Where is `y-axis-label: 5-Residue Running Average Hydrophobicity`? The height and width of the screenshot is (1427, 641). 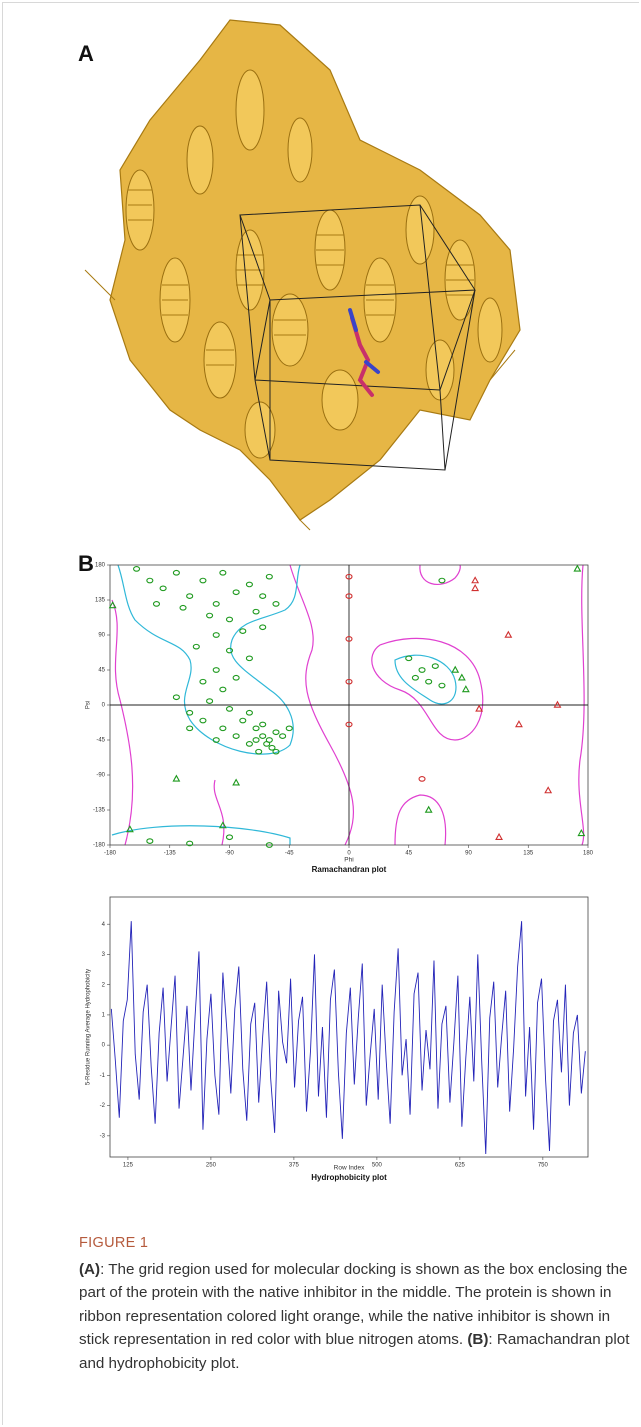 y-axis-label: 5-Residue Running Average Hydrophobicity is located at coordinates (89, 1027).